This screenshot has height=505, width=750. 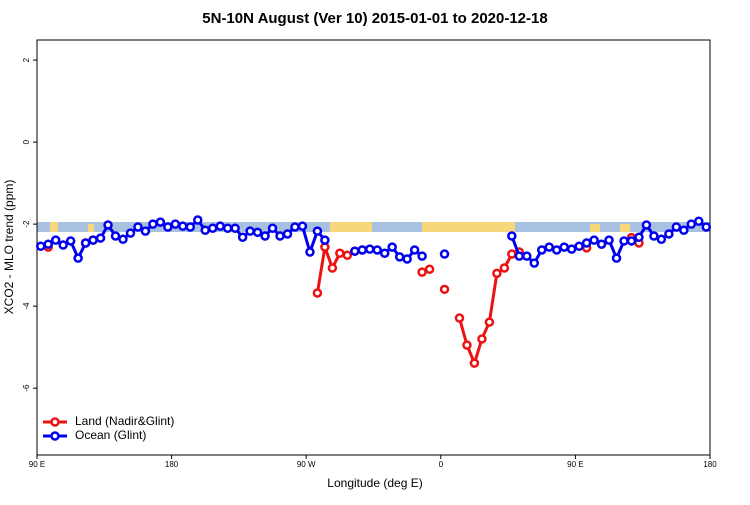 I want to click on legend-label: Ocean (Glint), so click(x=110, y=435).